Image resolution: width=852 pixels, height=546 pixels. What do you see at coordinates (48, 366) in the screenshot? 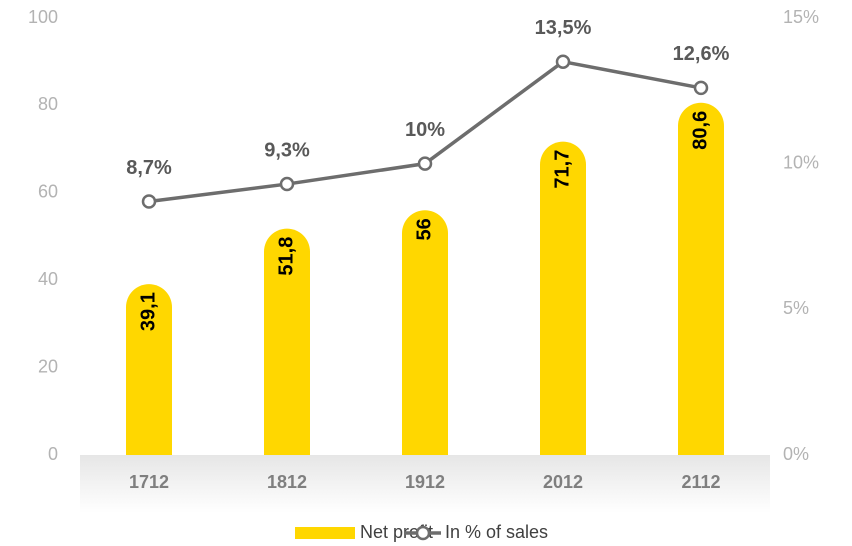
I see `y-tick-label: 20` at bounding box center [48, 366].